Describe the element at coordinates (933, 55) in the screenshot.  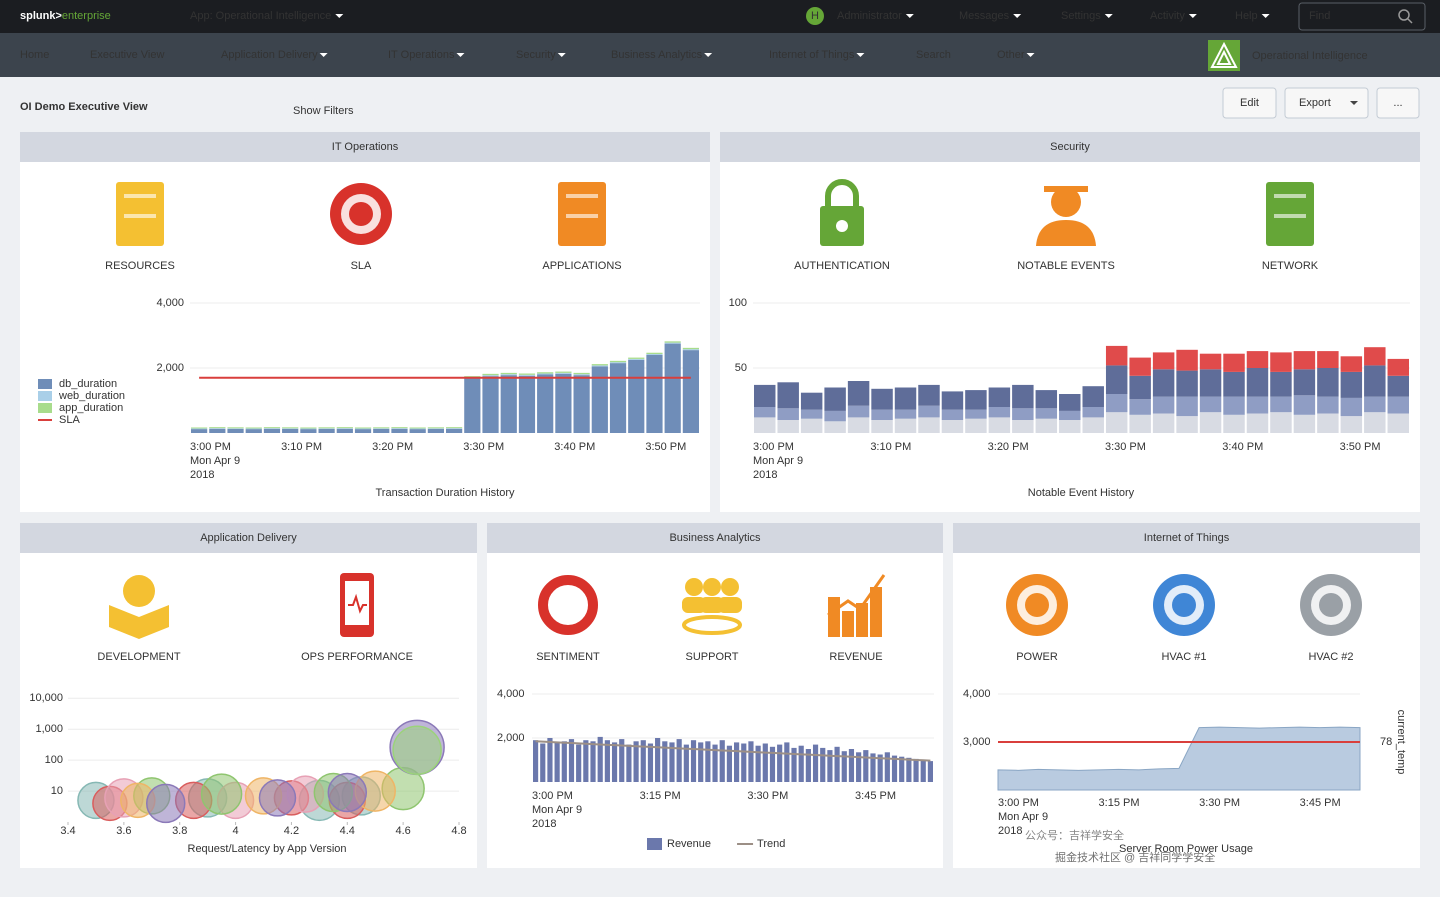
I see `nav-item: Search` at that location.